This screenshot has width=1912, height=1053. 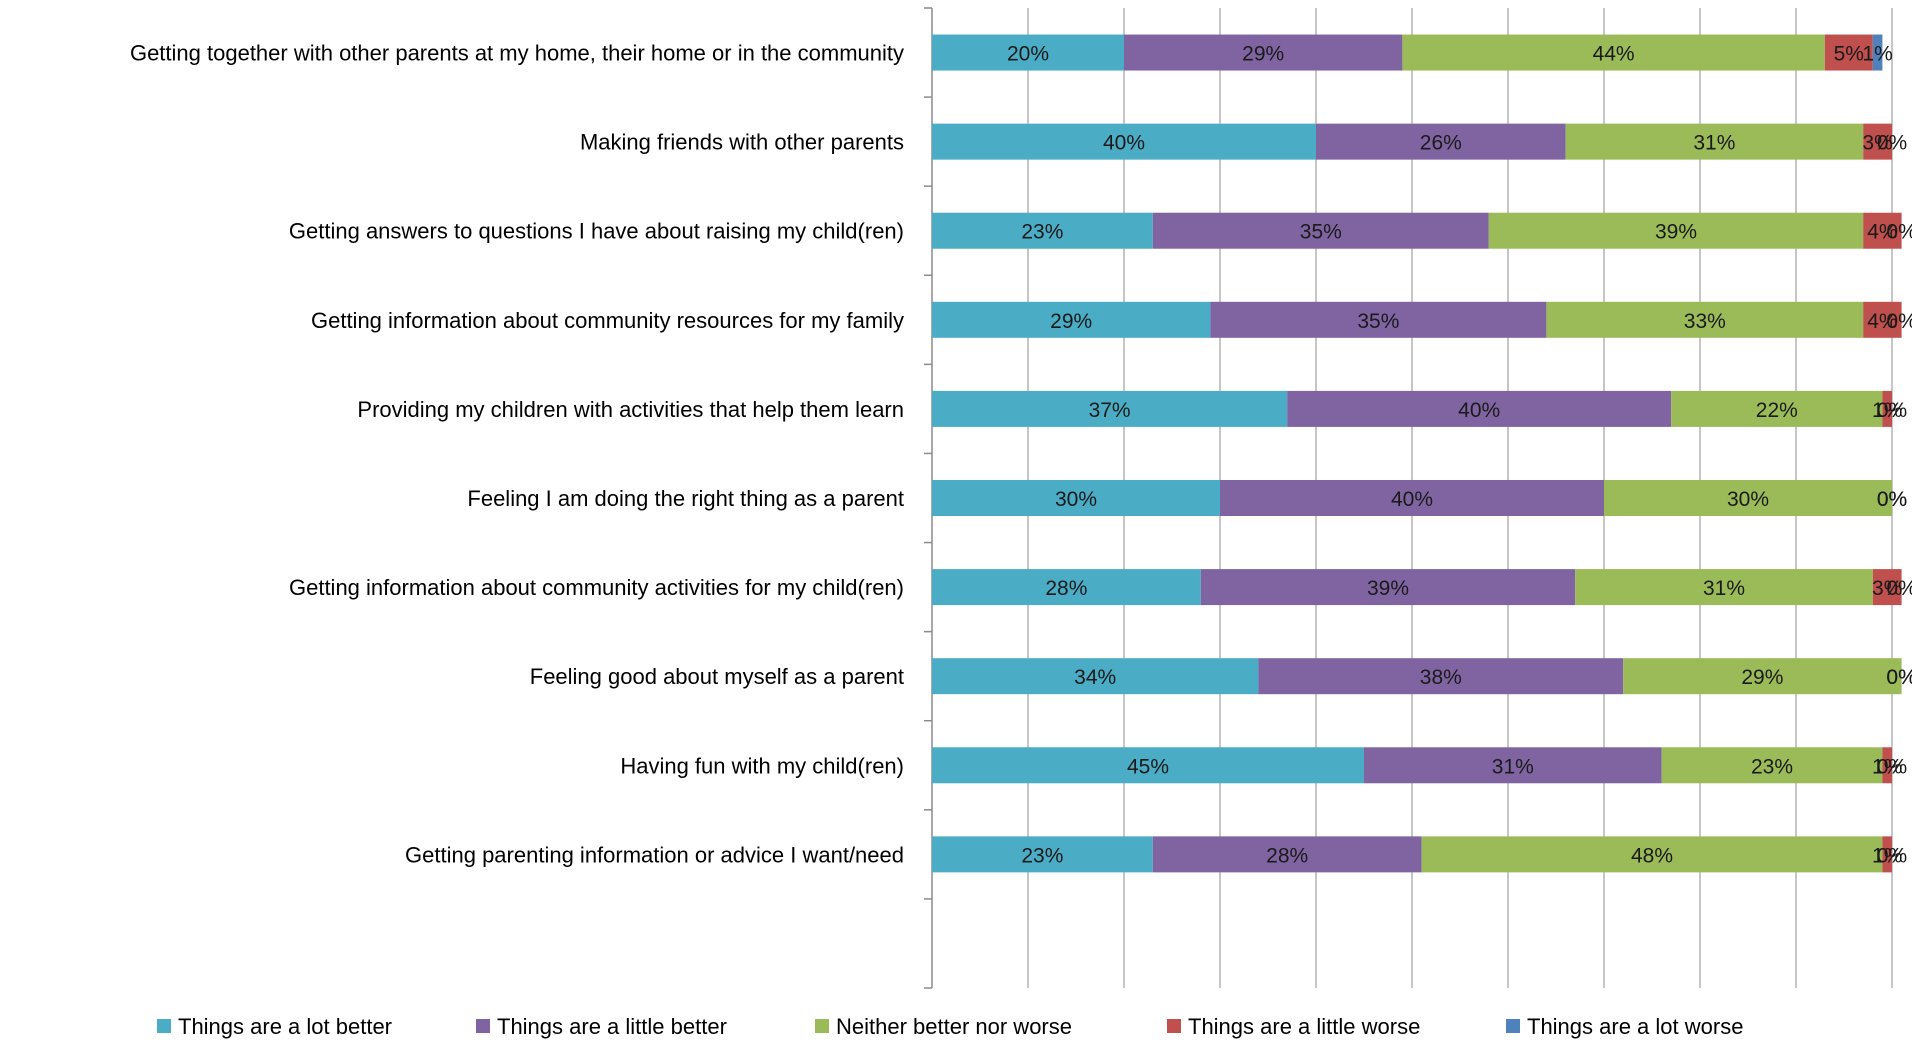 I want to click on legend-label: Things are a lot better, so click(x=285, y=1026).